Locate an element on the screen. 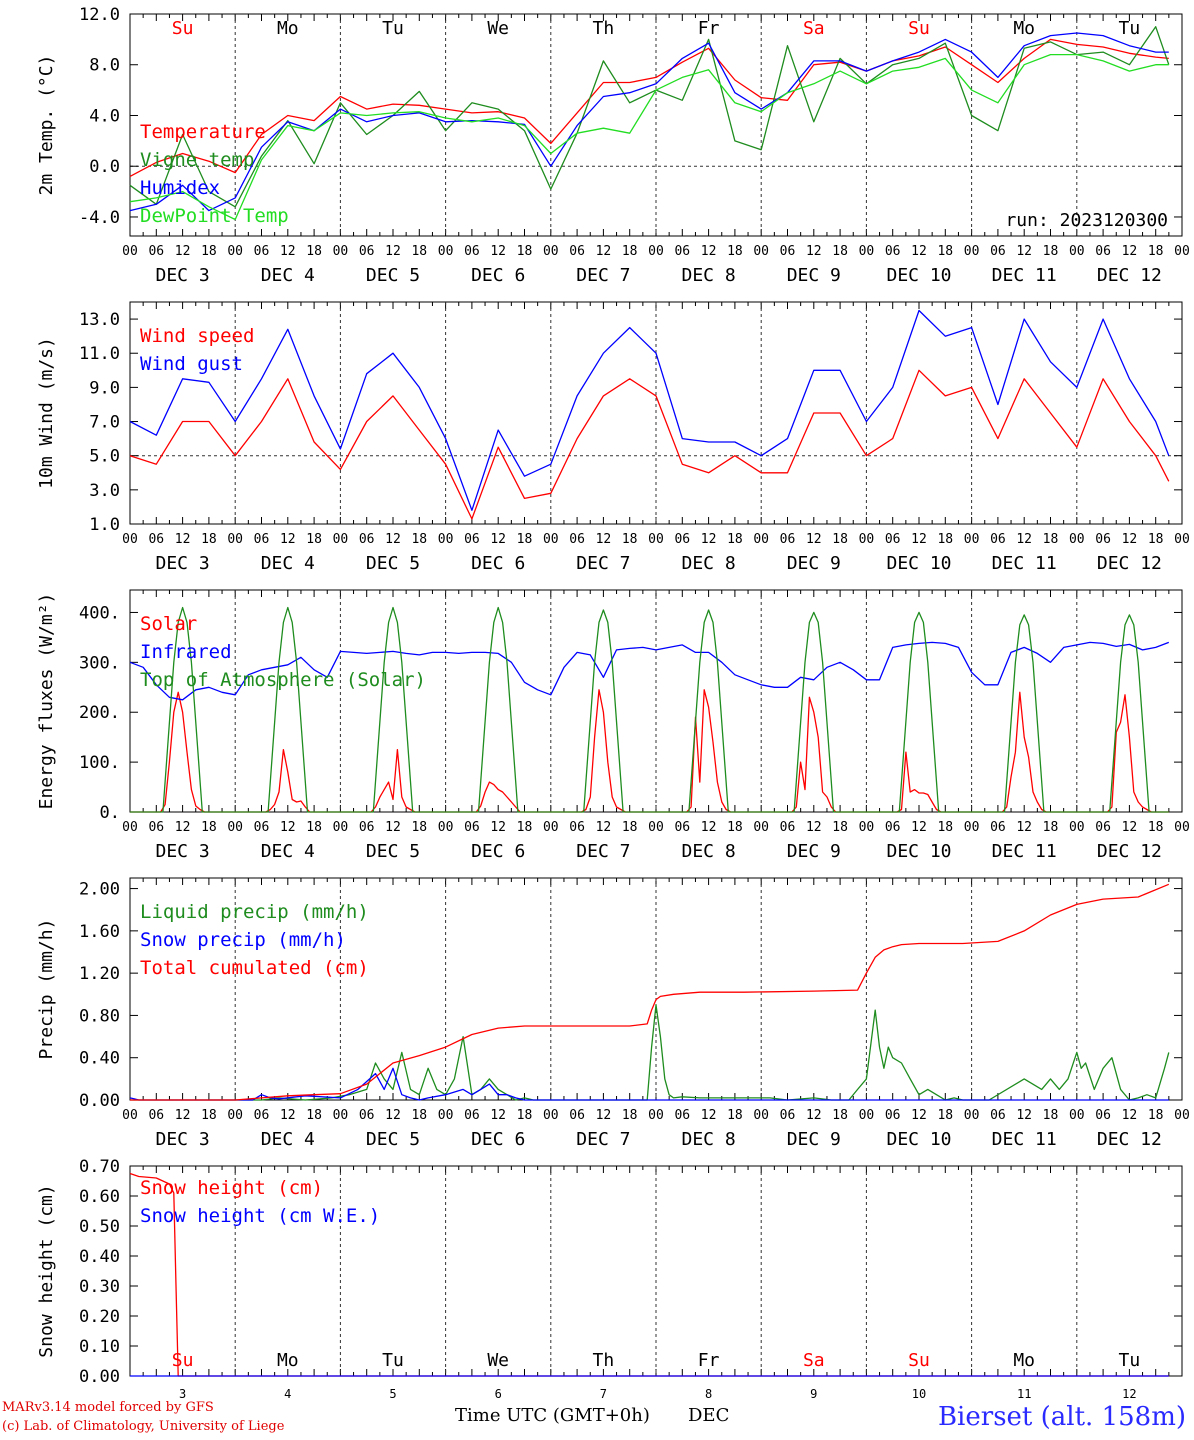 This screenshot has width=1194, height=1440. date-label: DEC 5 is located at coordinates (393, 851).